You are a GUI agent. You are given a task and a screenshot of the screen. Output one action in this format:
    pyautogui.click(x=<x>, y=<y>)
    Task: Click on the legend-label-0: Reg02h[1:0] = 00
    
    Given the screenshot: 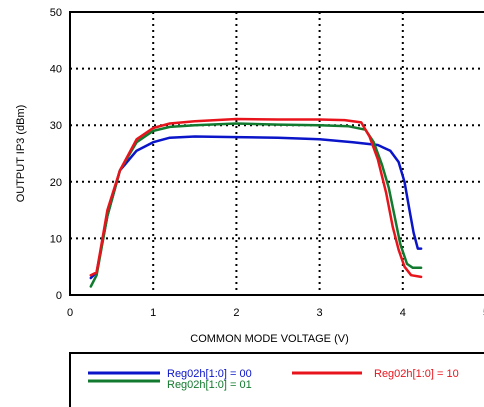 What is the action you would take?
    pyautogui.click(x=209, y=374)
    